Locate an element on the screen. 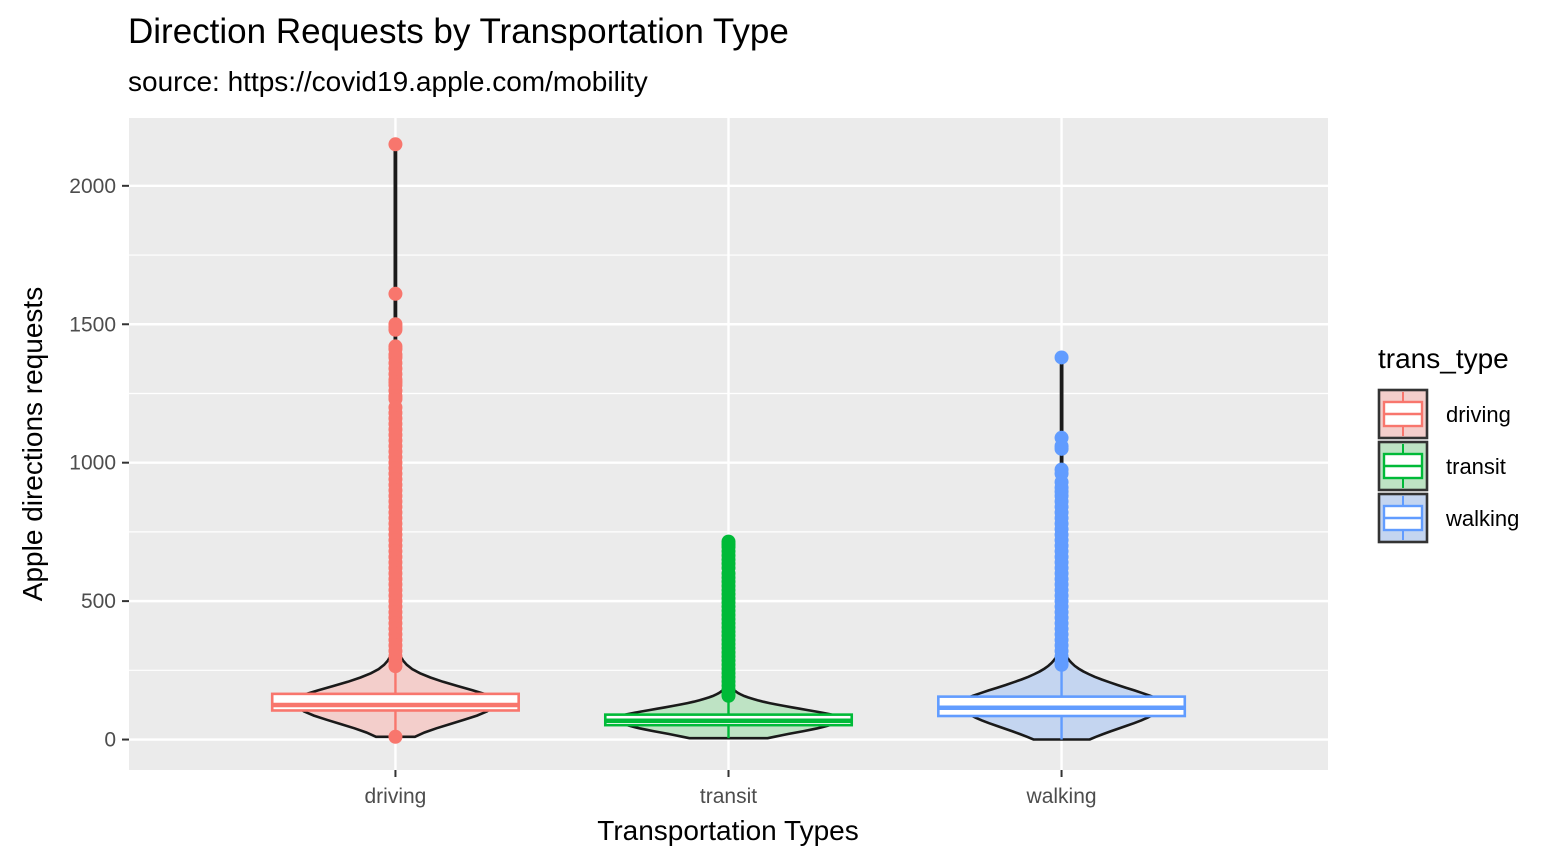 This screenshot has height=864, width=1566. x-axis-title: Transportation Types is located at coordinates (727, 830).